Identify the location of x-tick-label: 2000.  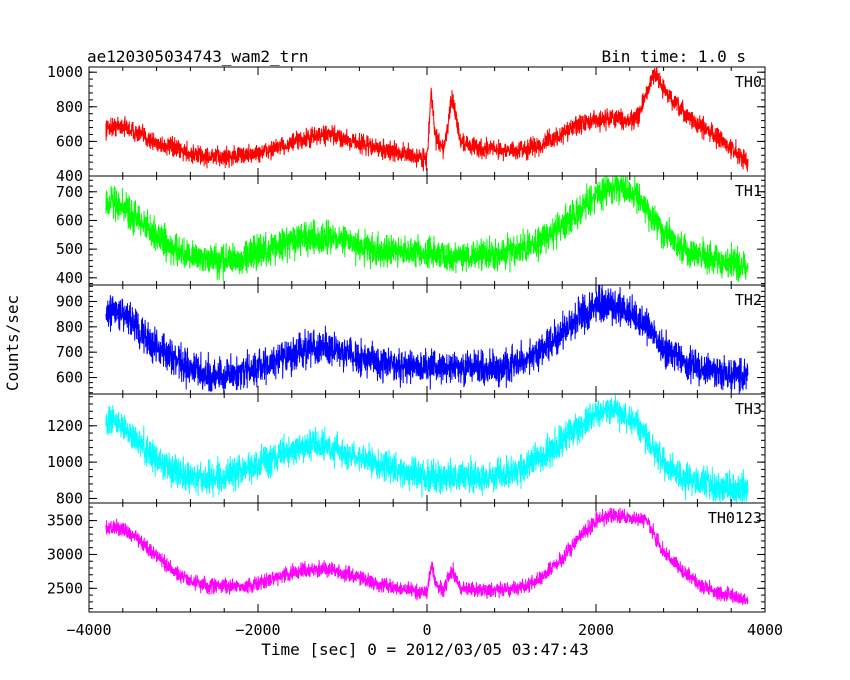
(596, 630).